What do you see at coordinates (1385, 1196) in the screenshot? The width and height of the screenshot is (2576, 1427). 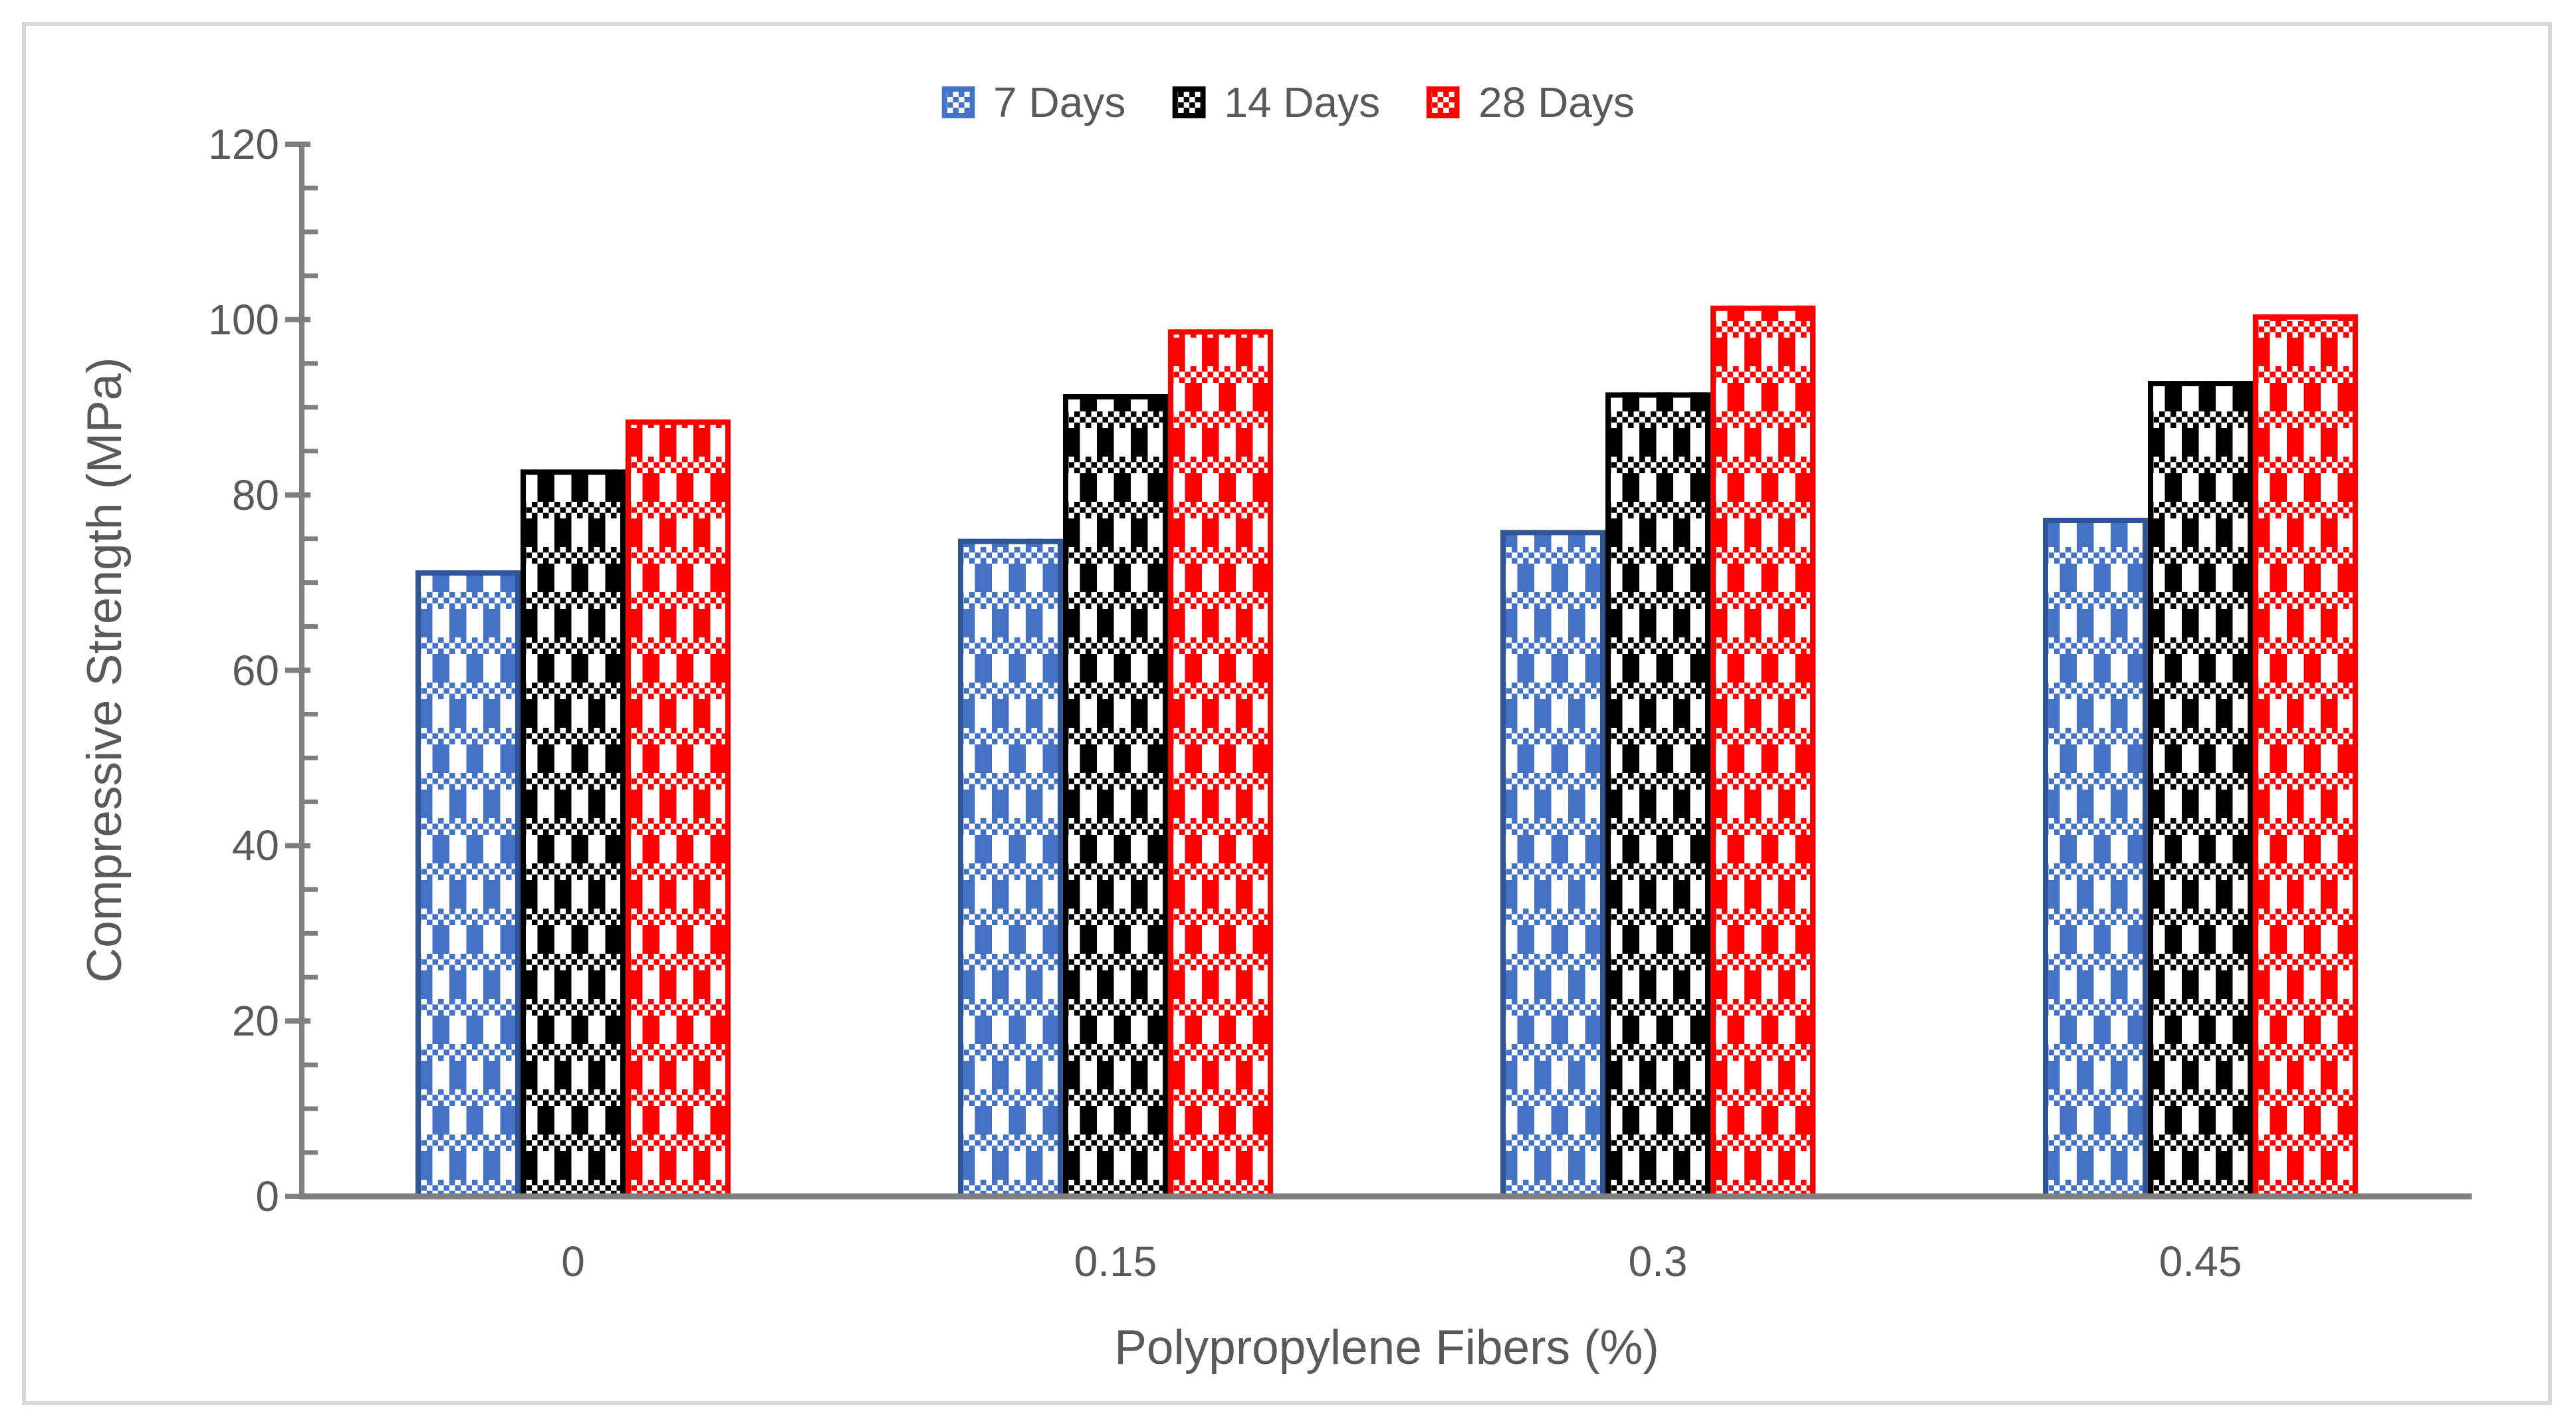 I see `x-axis-line` at bounding box center [1385, 1196].